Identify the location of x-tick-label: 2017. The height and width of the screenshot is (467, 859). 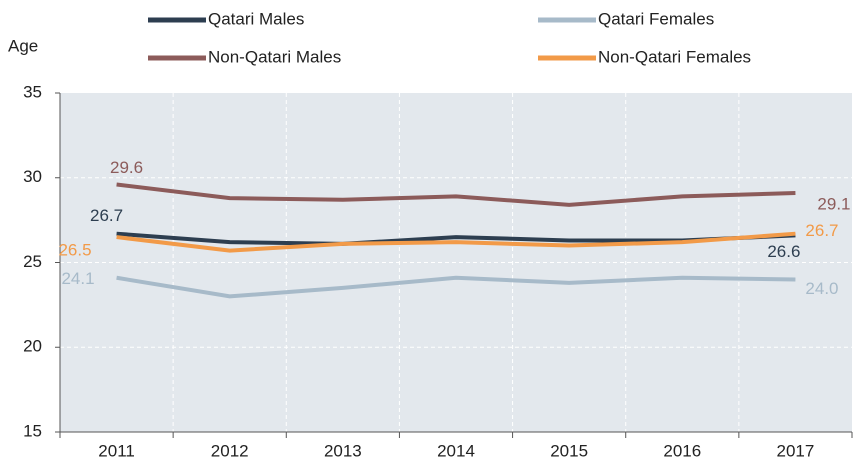
(796, 450).